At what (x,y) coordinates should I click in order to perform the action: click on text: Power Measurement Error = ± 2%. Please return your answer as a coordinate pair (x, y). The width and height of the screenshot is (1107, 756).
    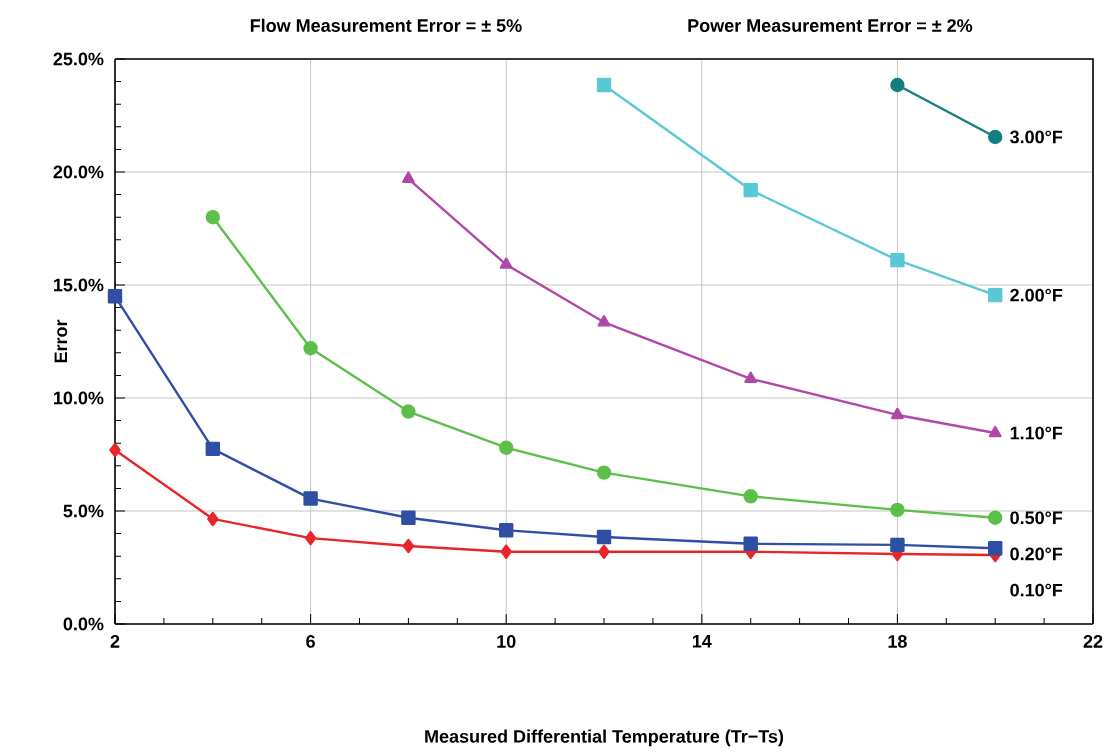
    Looking at the image, I should click on (830, 25).